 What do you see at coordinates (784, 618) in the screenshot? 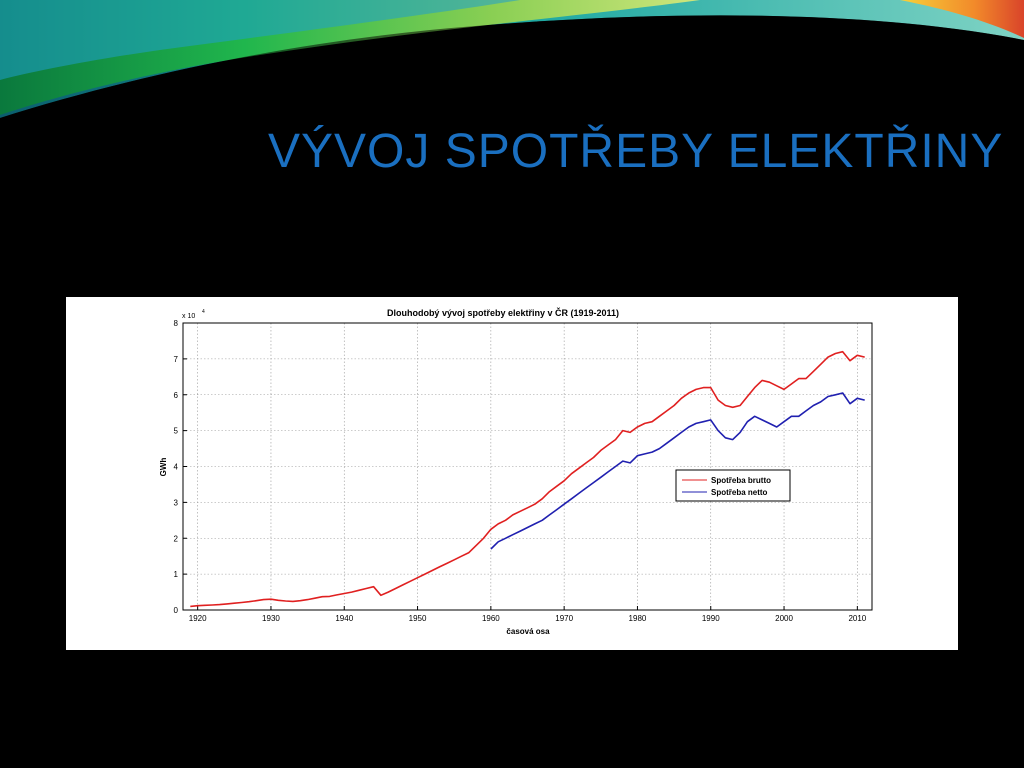
I see `x-tick-label: 2000` at bounding box center [784, 618].